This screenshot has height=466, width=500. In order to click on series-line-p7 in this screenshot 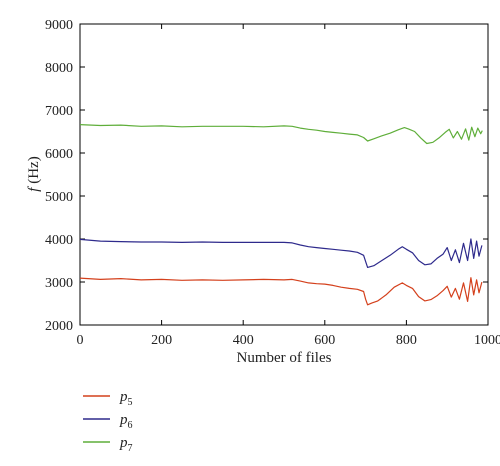, I will do `click(281, 134)`.